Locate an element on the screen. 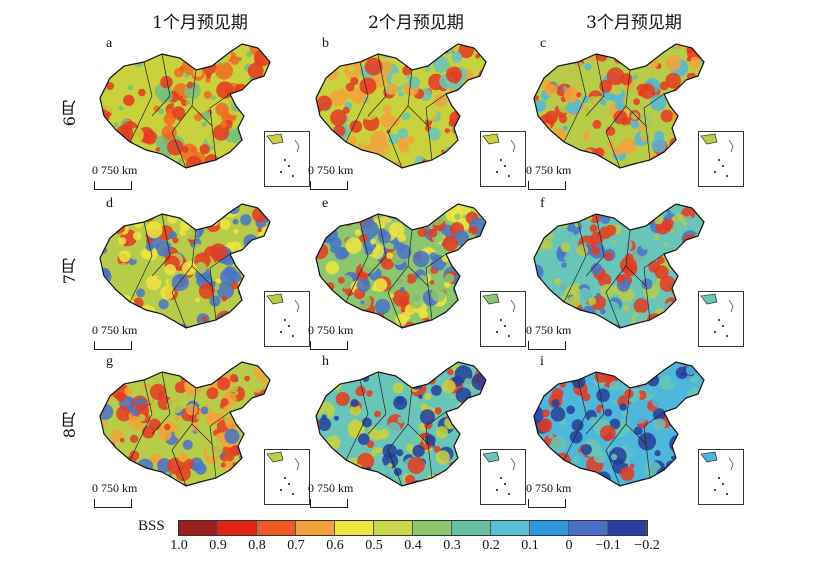  map-panel-d: d 0 750 km is located at coordinates (201, 273).